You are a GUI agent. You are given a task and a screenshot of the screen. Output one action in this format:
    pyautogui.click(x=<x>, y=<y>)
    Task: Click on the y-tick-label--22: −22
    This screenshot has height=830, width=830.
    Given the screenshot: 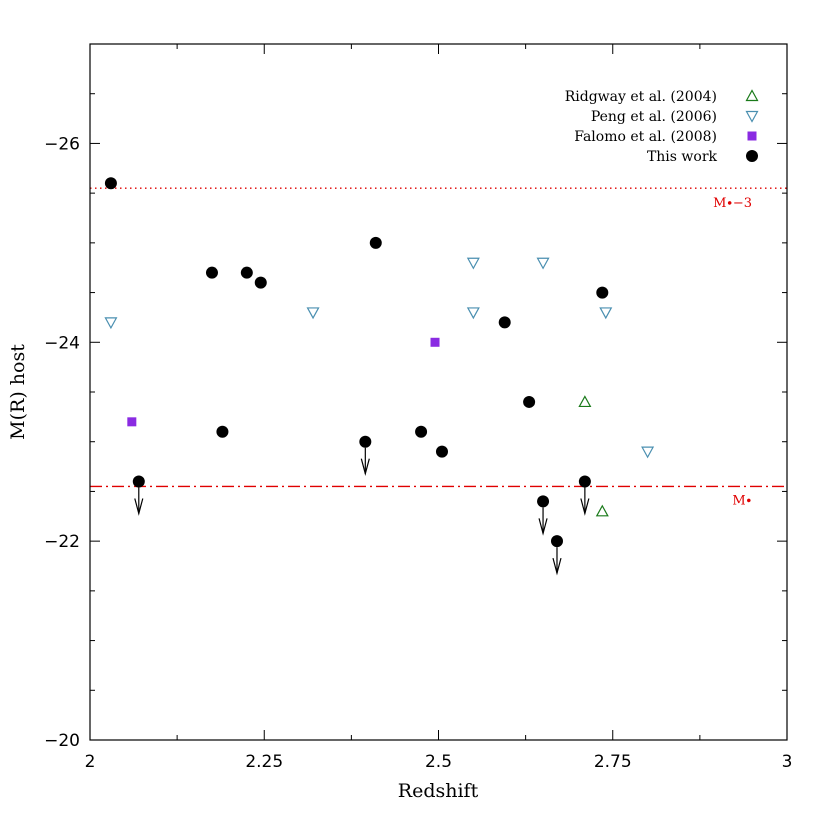 What is the action you would take?
    pyautogui.click(x=62, y=542)
    